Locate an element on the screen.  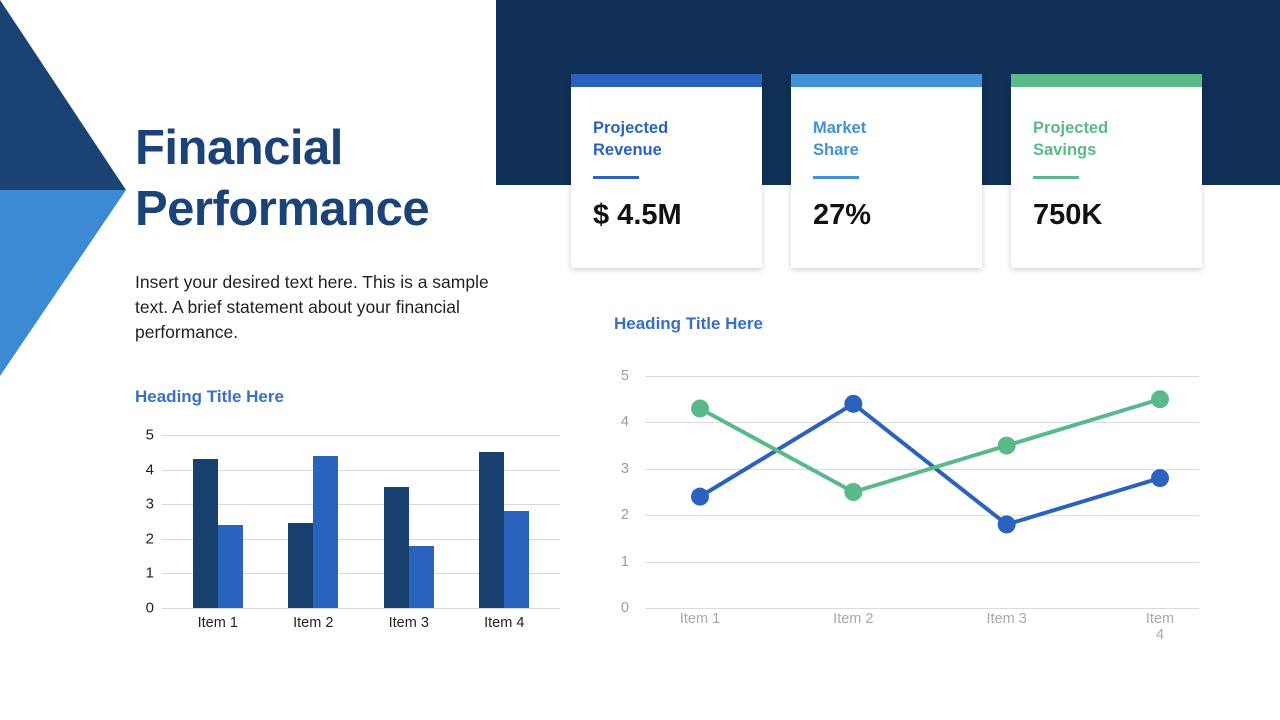
kpi-value: $ 4.5M is located at coordinates (637, 215).